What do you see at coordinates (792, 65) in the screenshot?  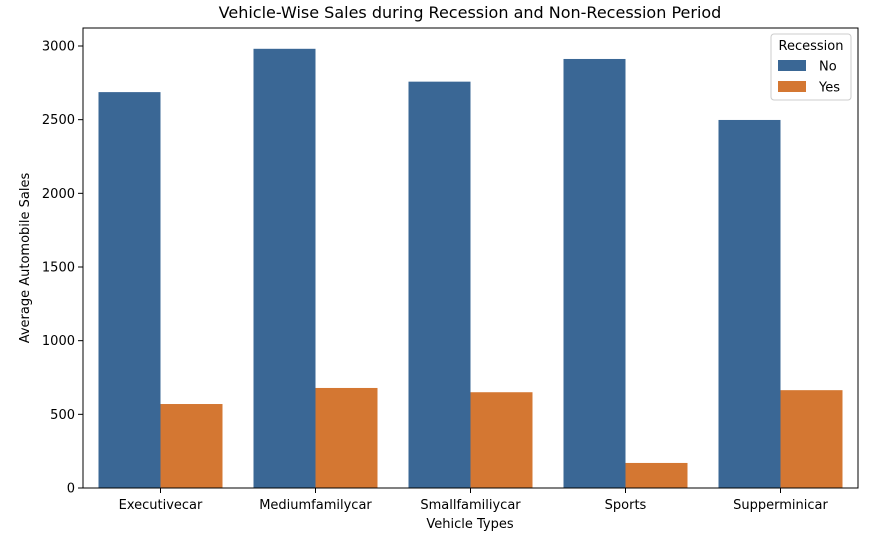 I see `legend-swatch-no` at bounding box center [792, 65].